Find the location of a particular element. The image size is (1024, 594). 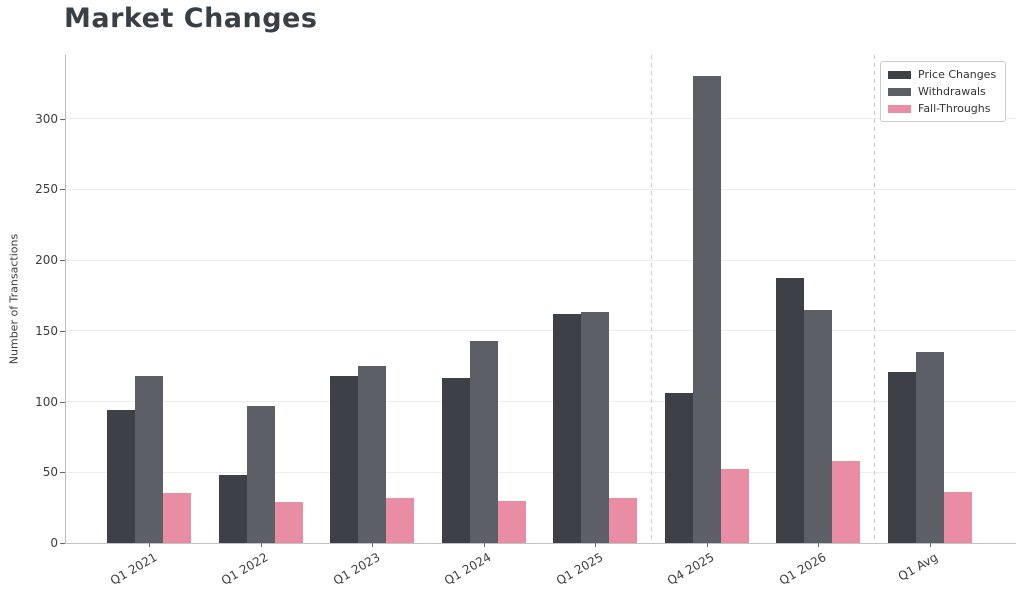

legend-swatch-fall-throughs is located at coordinates (899, 108).